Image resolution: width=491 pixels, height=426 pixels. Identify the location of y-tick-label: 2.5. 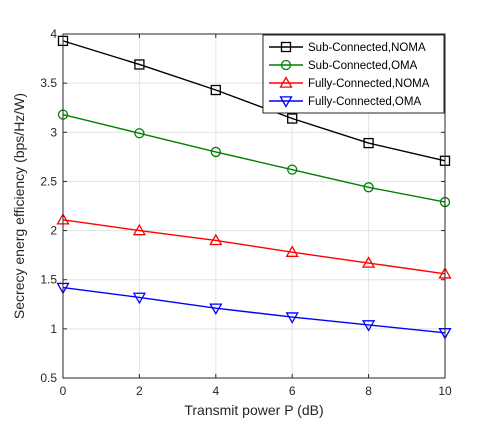
(48, 181).